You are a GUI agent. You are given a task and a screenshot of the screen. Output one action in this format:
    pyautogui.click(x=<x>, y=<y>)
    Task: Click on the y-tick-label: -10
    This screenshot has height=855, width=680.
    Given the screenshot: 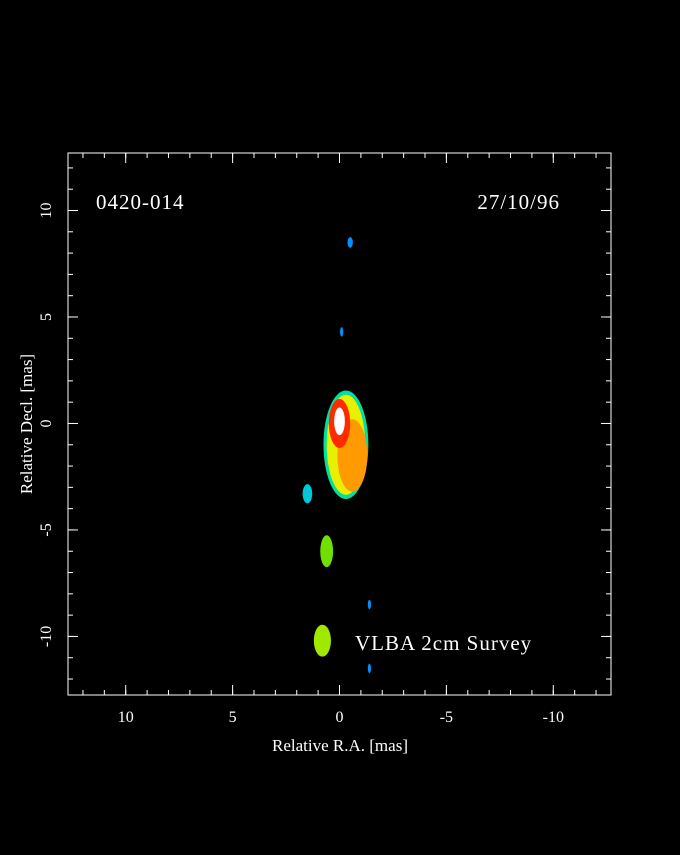 What is the action you would take?
    pyautogui.click(x=46, y=636)
    